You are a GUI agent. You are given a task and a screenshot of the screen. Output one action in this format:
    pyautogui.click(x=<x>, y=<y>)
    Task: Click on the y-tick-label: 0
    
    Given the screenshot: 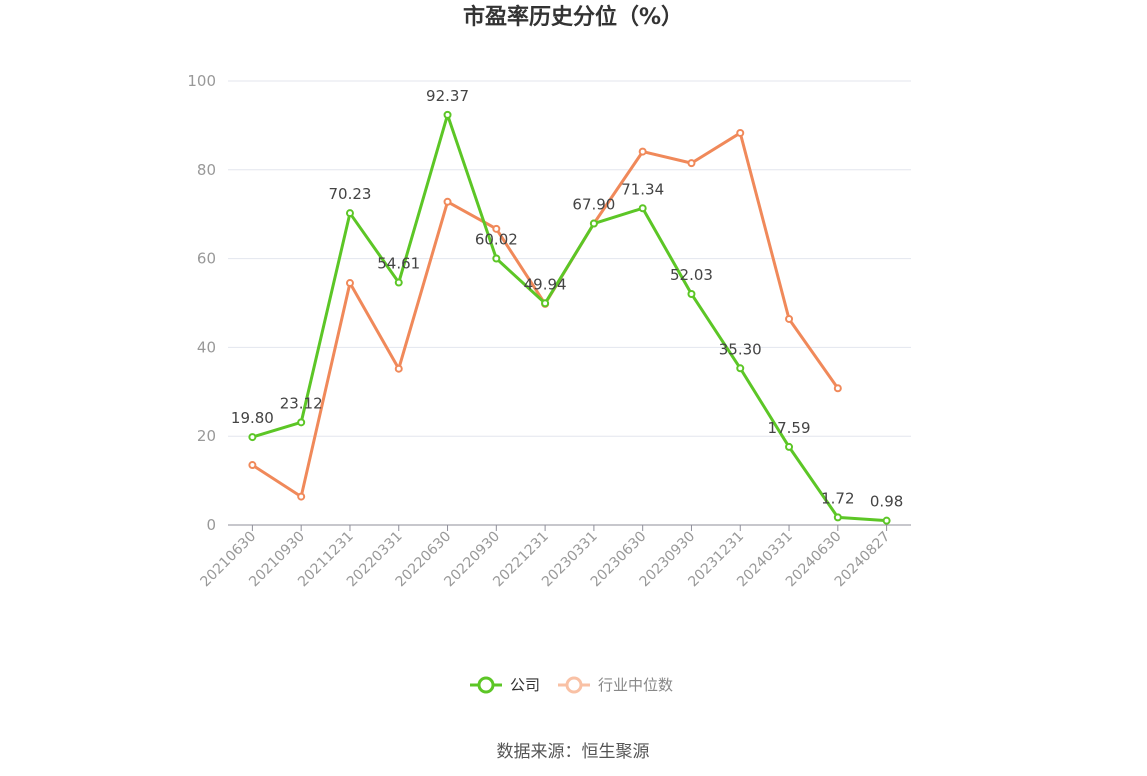 What is the action you would take?
    pyautogui.click(x=211, y=525)
    